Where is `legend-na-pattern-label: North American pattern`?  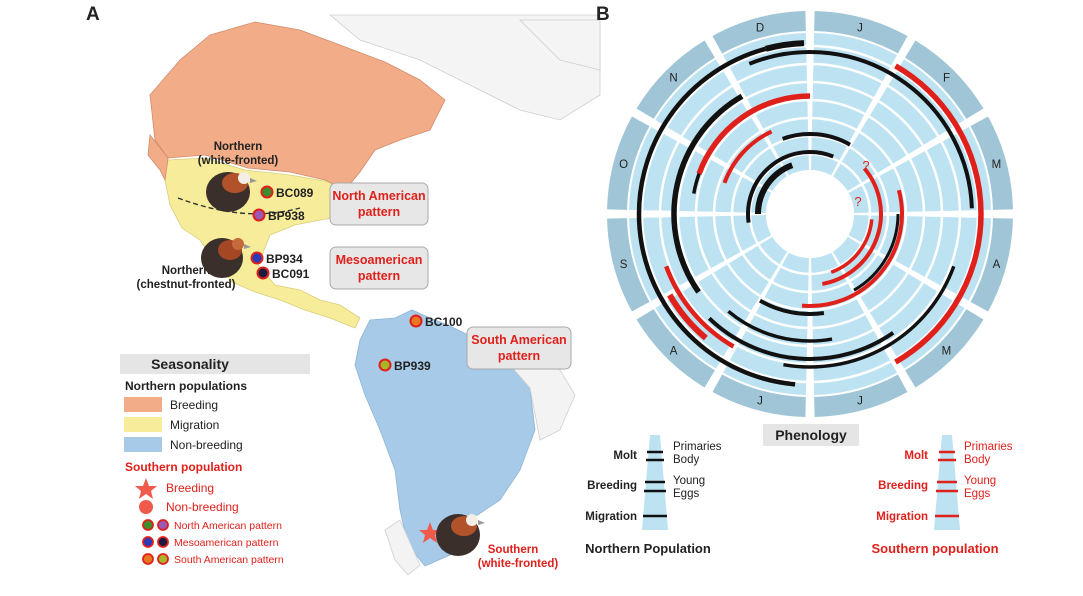
legend-na-pattern-label: North American pattern is located at coordinates (228, 526).